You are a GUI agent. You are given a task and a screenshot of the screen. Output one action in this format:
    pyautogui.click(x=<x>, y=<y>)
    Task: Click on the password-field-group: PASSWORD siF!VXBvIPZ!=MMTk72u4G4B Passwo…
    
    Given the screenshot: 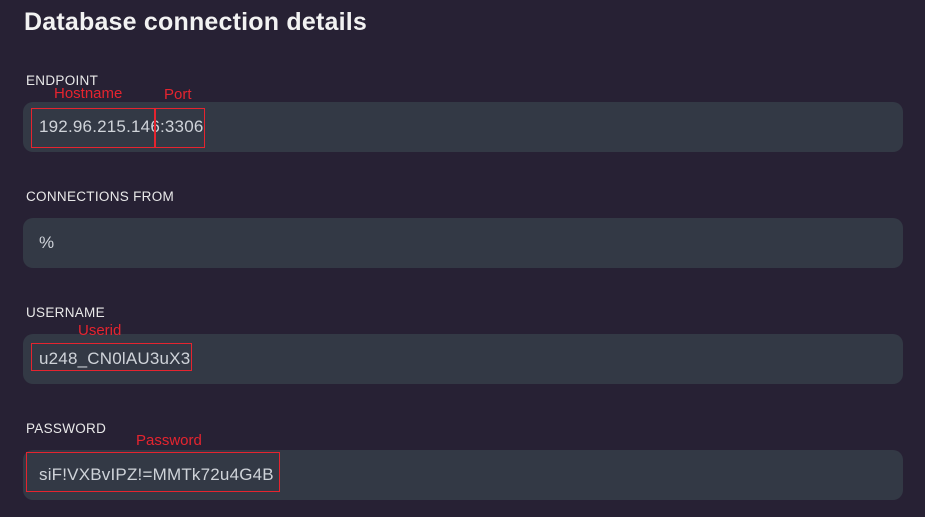 What is the action you would take?
    pyautogui.click(x=463, y=460)
    